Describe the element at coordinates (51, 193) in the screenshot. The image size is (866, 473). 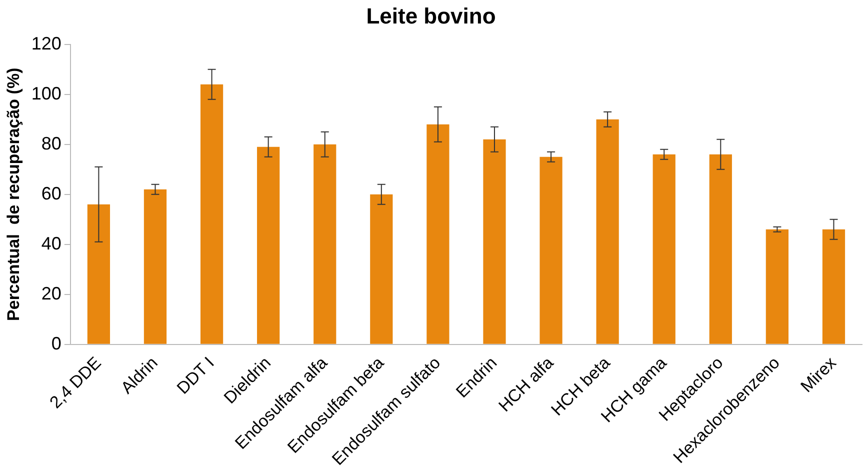
I see `y-tick-label: 60` at that location.